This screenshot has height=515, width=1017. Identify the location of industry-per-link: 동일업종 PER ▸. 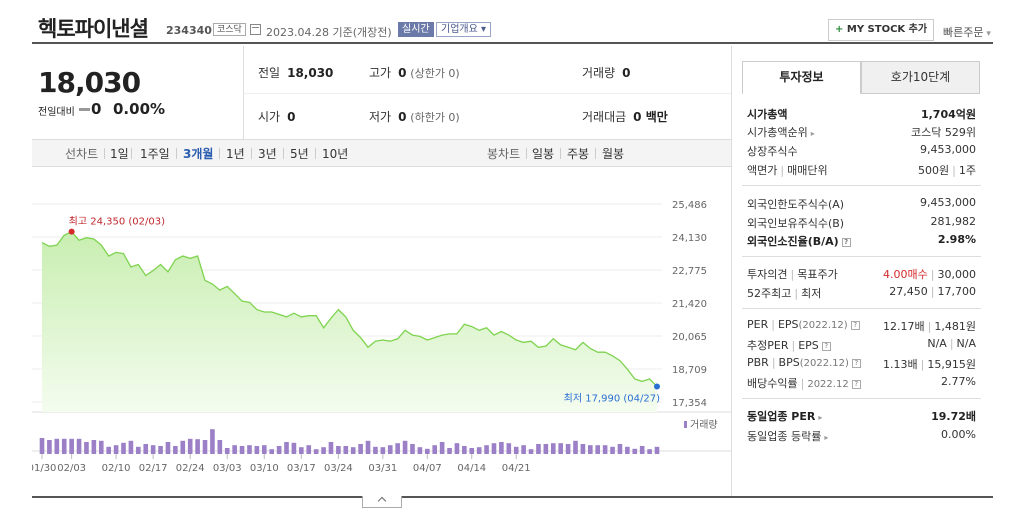
(785, 416).